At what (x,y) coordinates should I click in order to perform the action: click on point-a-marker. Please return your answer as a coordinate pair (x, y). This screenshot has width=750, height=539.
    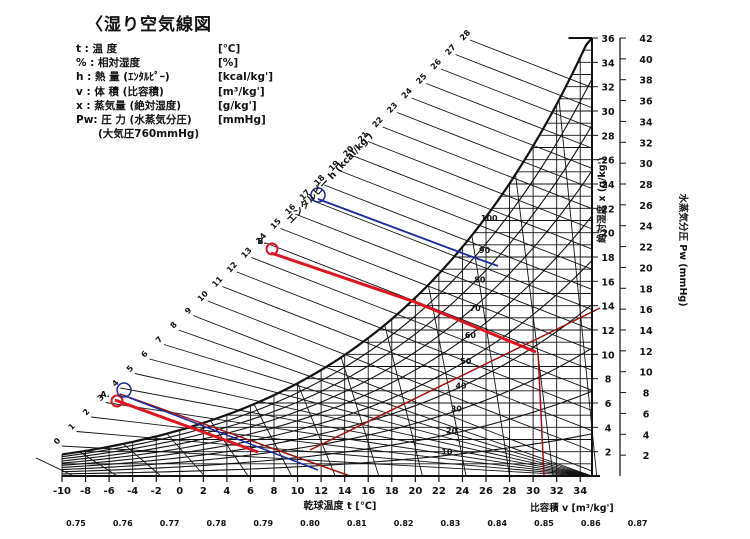
    Looking at the image, I should click on (117, 401).